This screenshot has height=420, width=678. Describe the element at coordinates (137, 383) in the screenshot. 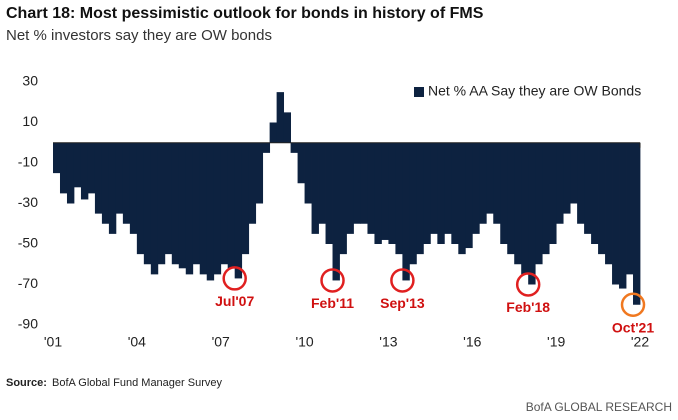

I see `source: BofA Global Fund Manager Survey` at that location.